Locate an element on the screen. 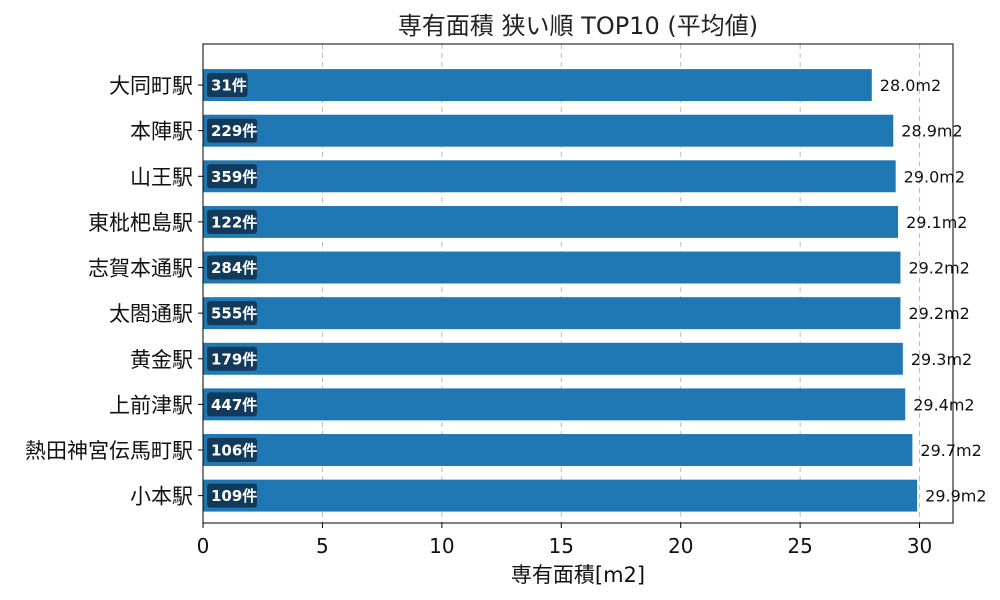 The image size is (1000, 600). x-axis-label: 専有面積[m2] is located at coordinates (578, 575).